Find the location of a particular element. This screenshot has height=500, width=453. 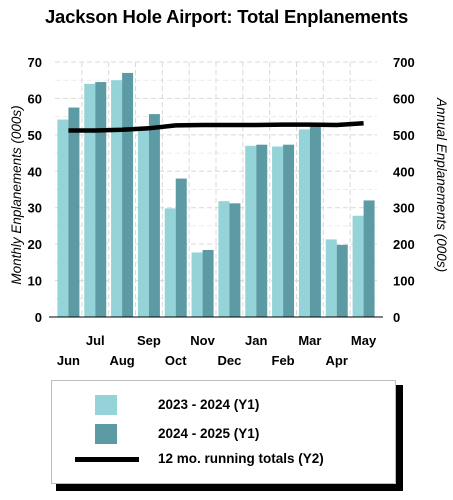

legend-item-running-total: 12 mo. running totals (Y2) is located at coordinates (223, 459).